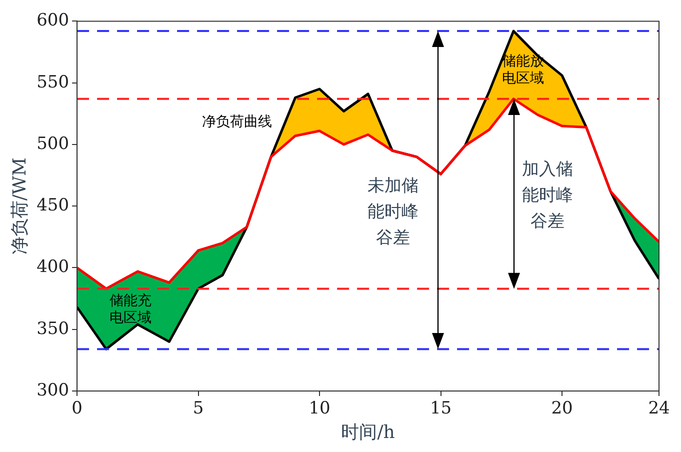  Describe the element at coordinates (53, 206) in the screenshot. I see `y-tick-label: 450` at that location.